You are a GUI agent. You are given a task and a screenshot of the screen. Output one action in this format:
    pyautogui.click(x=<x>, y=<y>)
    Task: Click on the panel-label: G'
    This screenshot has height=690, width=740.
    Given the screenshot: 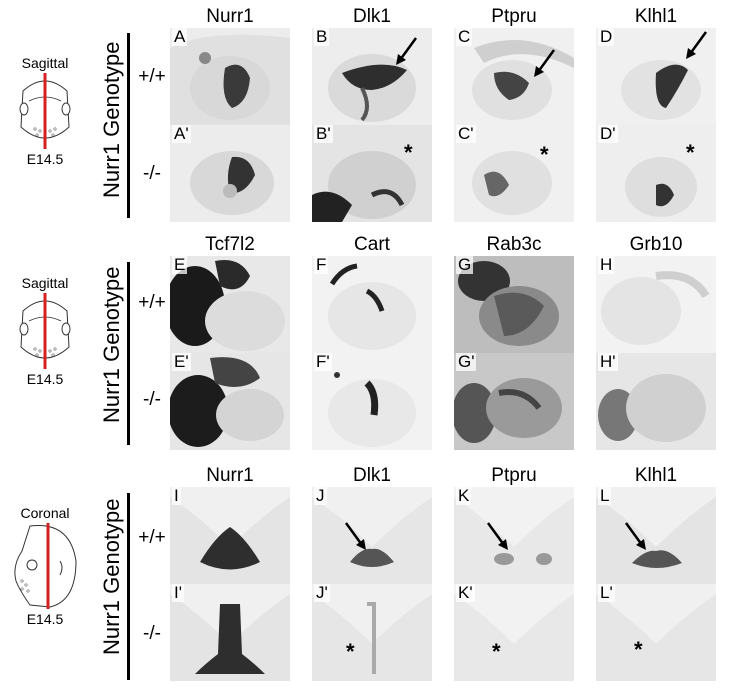 What is the action you would take?
    pyautogui.click(x=466, y=362)
    